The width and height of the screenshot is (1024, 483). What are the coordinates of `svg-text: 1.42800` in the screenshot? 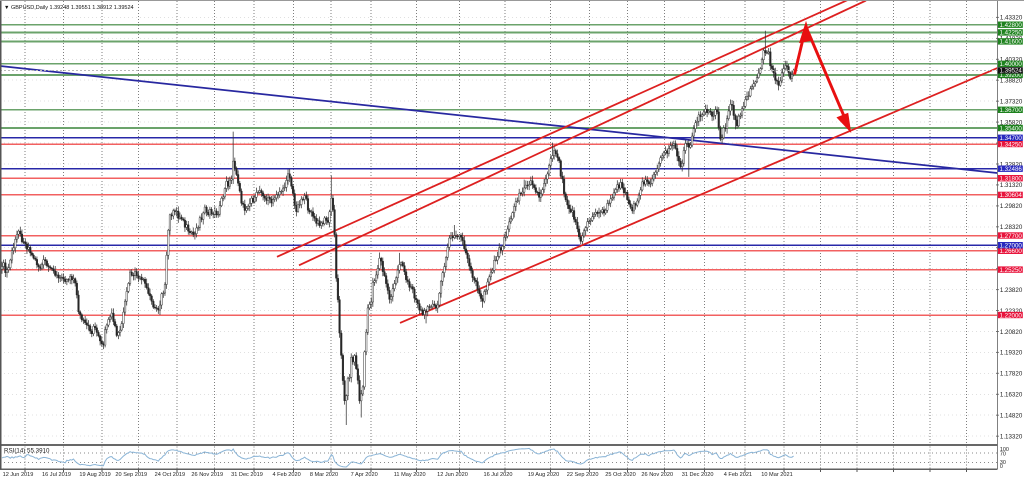 It's located at (1011, 25).